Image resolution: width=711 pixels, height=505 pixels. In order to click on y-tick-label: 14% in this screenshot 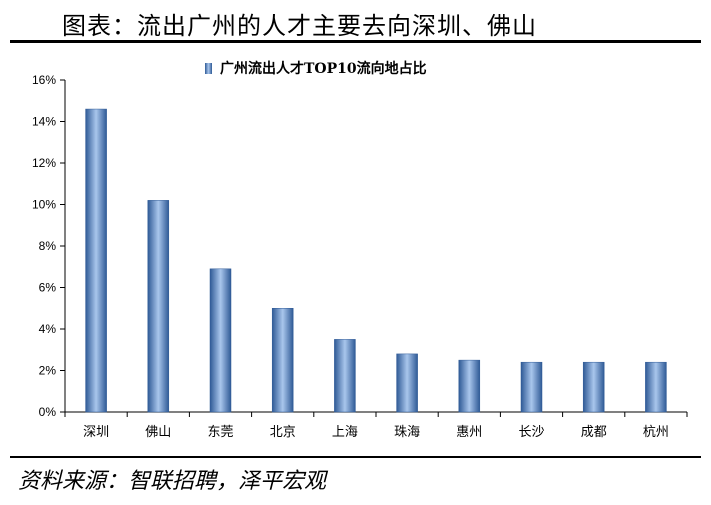, I will do `click(44, 122)`.